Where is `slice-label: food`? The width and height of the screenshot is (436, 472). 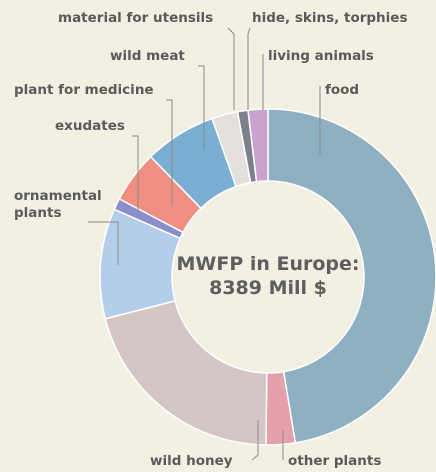 slice-label: food is located at coordinates (342, 90).